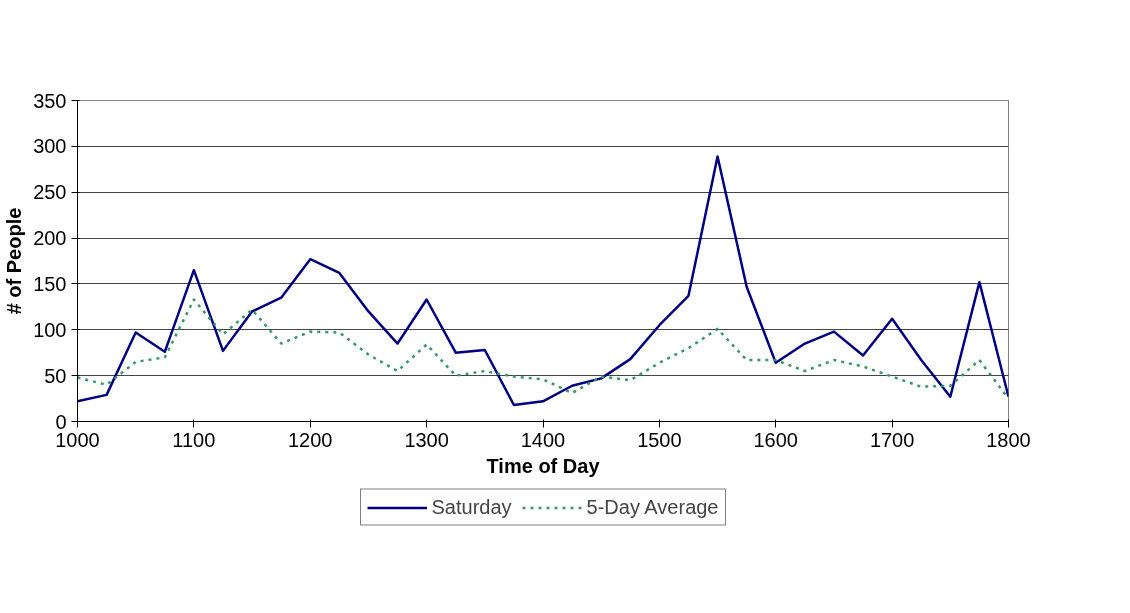 This screenshot has height=613, width=1130. I want to click on y-tick-label: 350, so click(50, 100).